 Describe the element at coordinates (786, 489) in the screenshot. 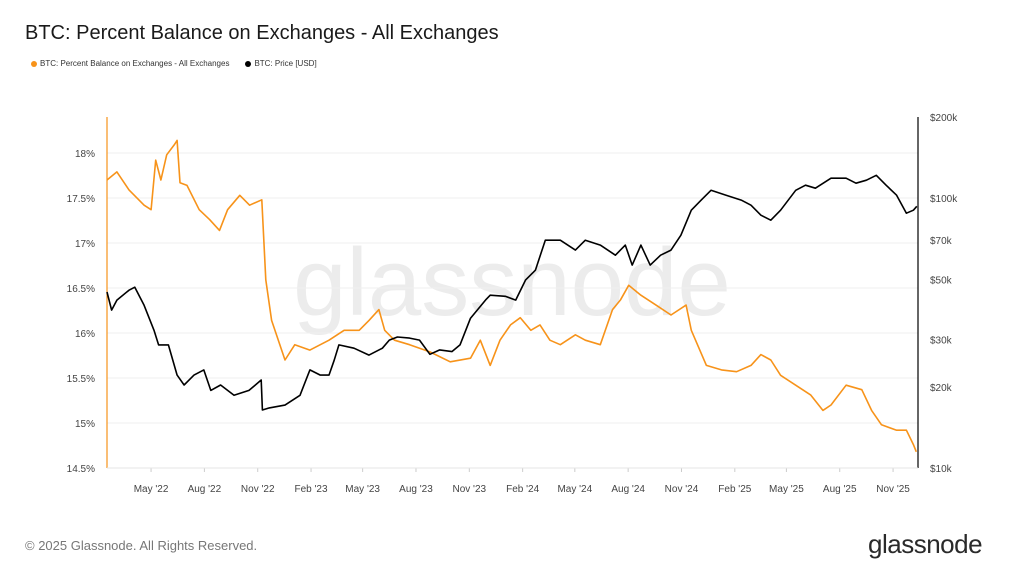

I see `x-tick-label: May '25` at that location.